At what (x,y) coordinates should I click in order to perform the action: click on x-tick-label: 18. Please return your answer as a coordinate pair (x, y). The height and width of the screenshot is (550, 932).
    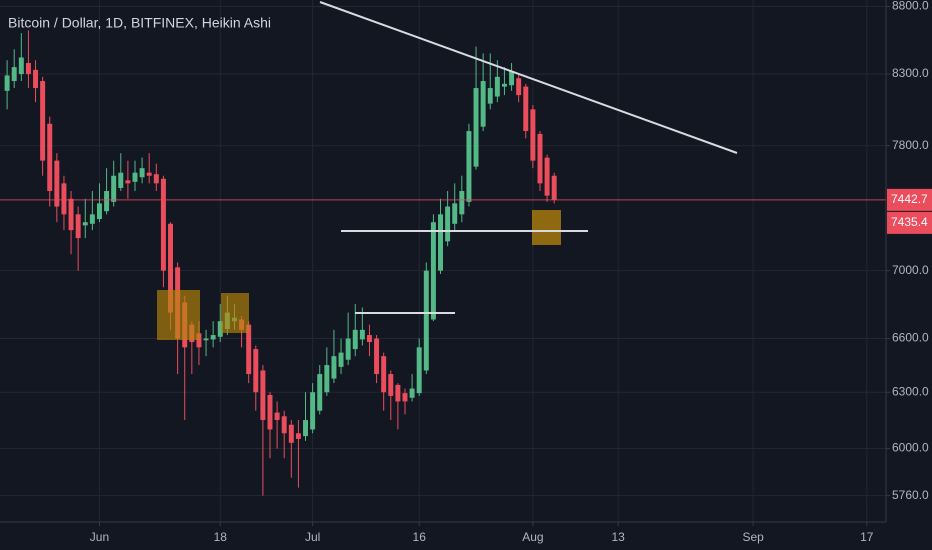
    Looking at the image, I should click on (221, 537).